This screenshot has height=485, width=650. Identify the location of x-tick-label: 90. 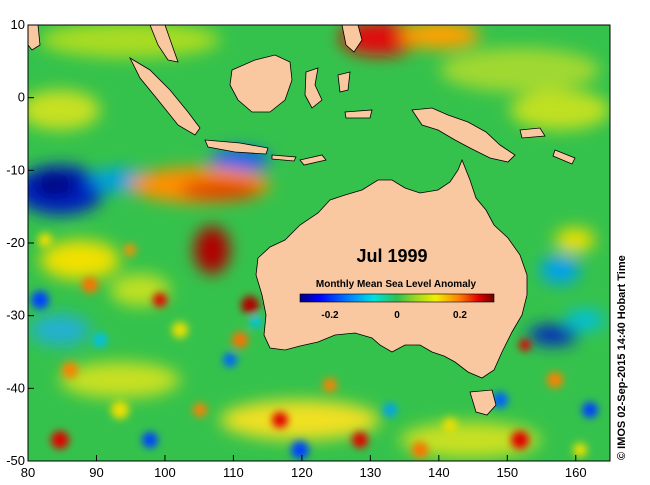
(96, 472).